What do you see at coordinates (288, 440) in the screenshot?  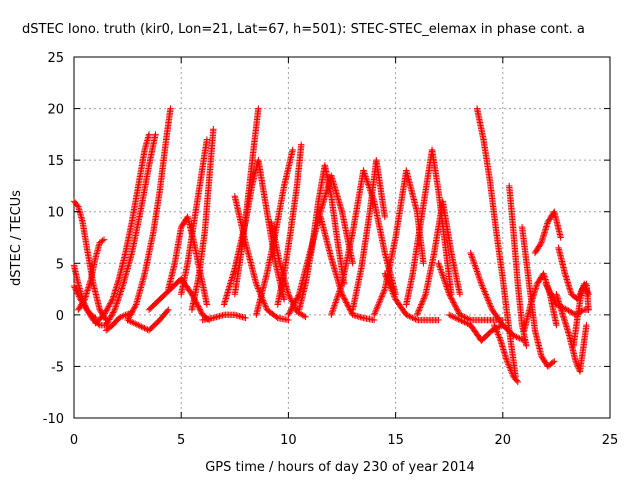 I see `x-tick-label: 10` at bounding box center [288, 440].